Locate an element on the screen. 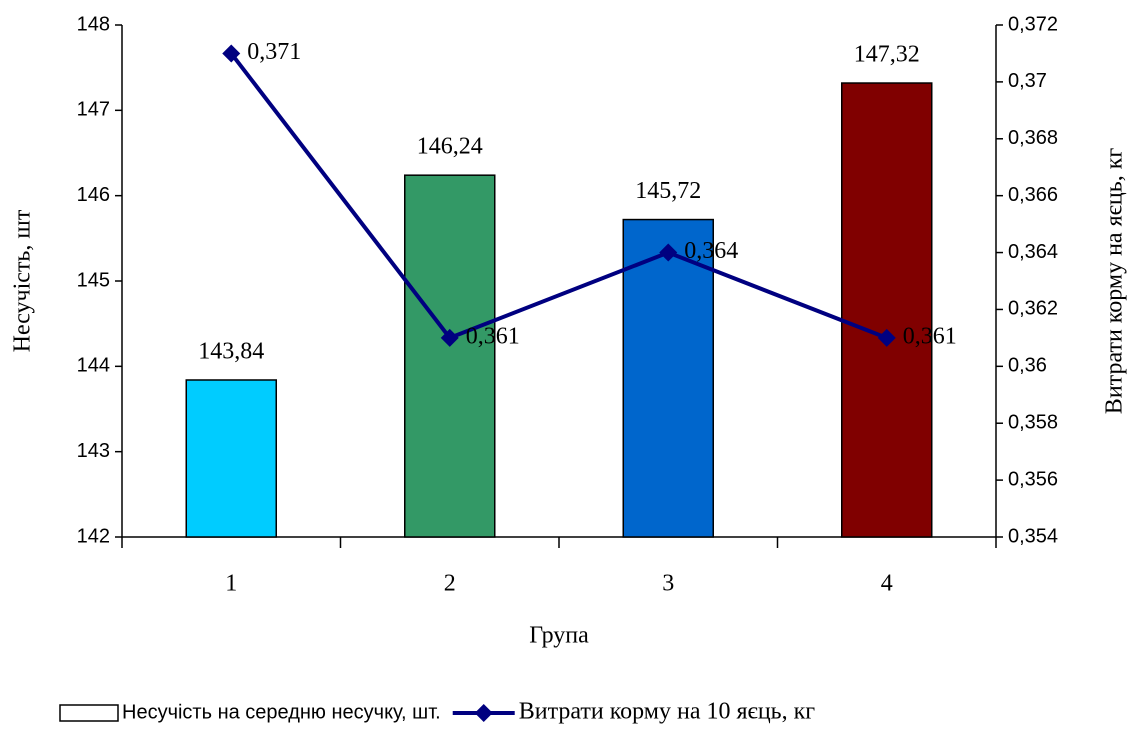  x-tick-label: 1 is located at coordinates (231, 584).